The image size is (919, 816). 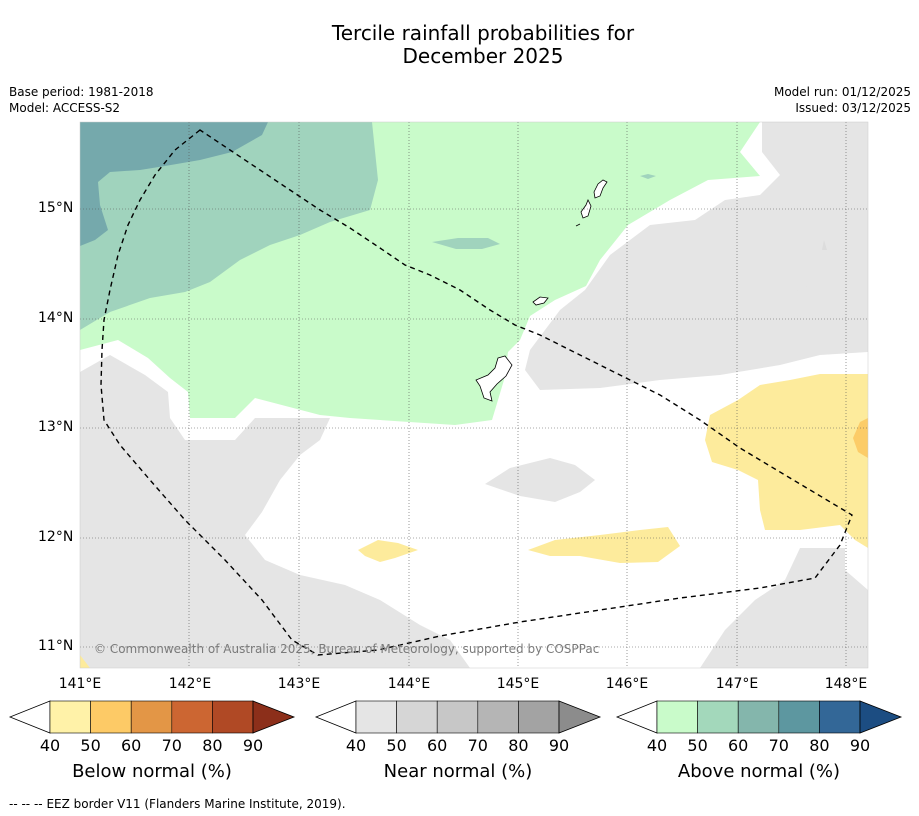 I want to click on island-north-arrow, so click(x=824, y=245).